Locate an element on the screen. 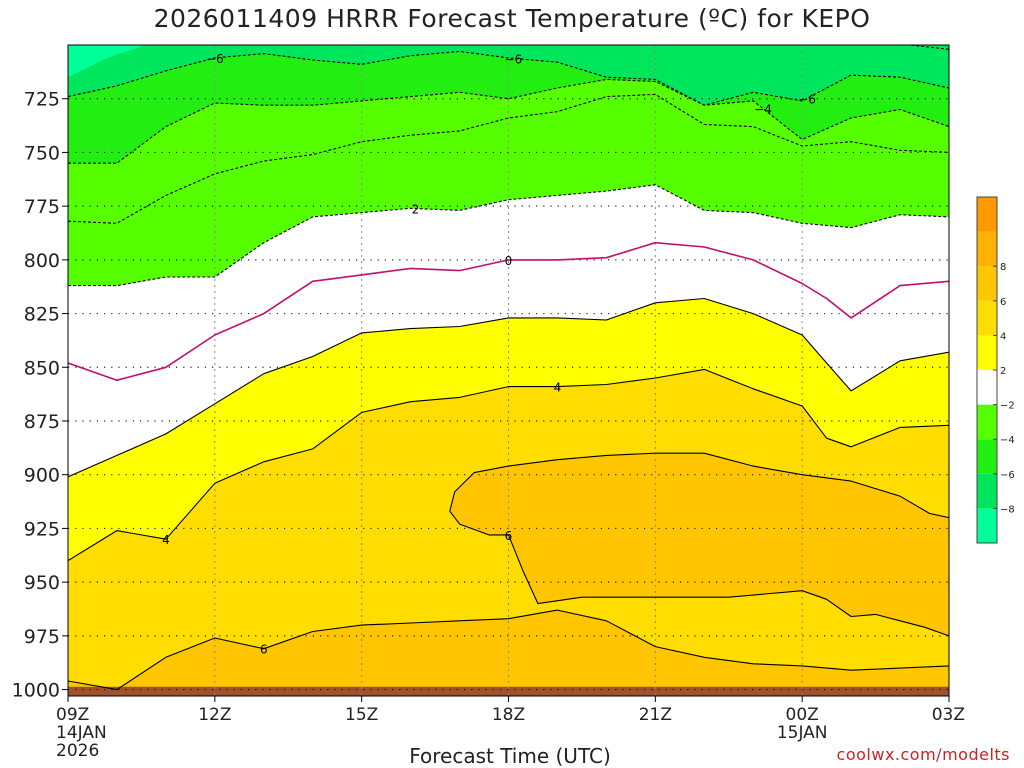 This screenshot has width=1024, height=768. x-date-label: 2026 is located at coordinates (77, 751).